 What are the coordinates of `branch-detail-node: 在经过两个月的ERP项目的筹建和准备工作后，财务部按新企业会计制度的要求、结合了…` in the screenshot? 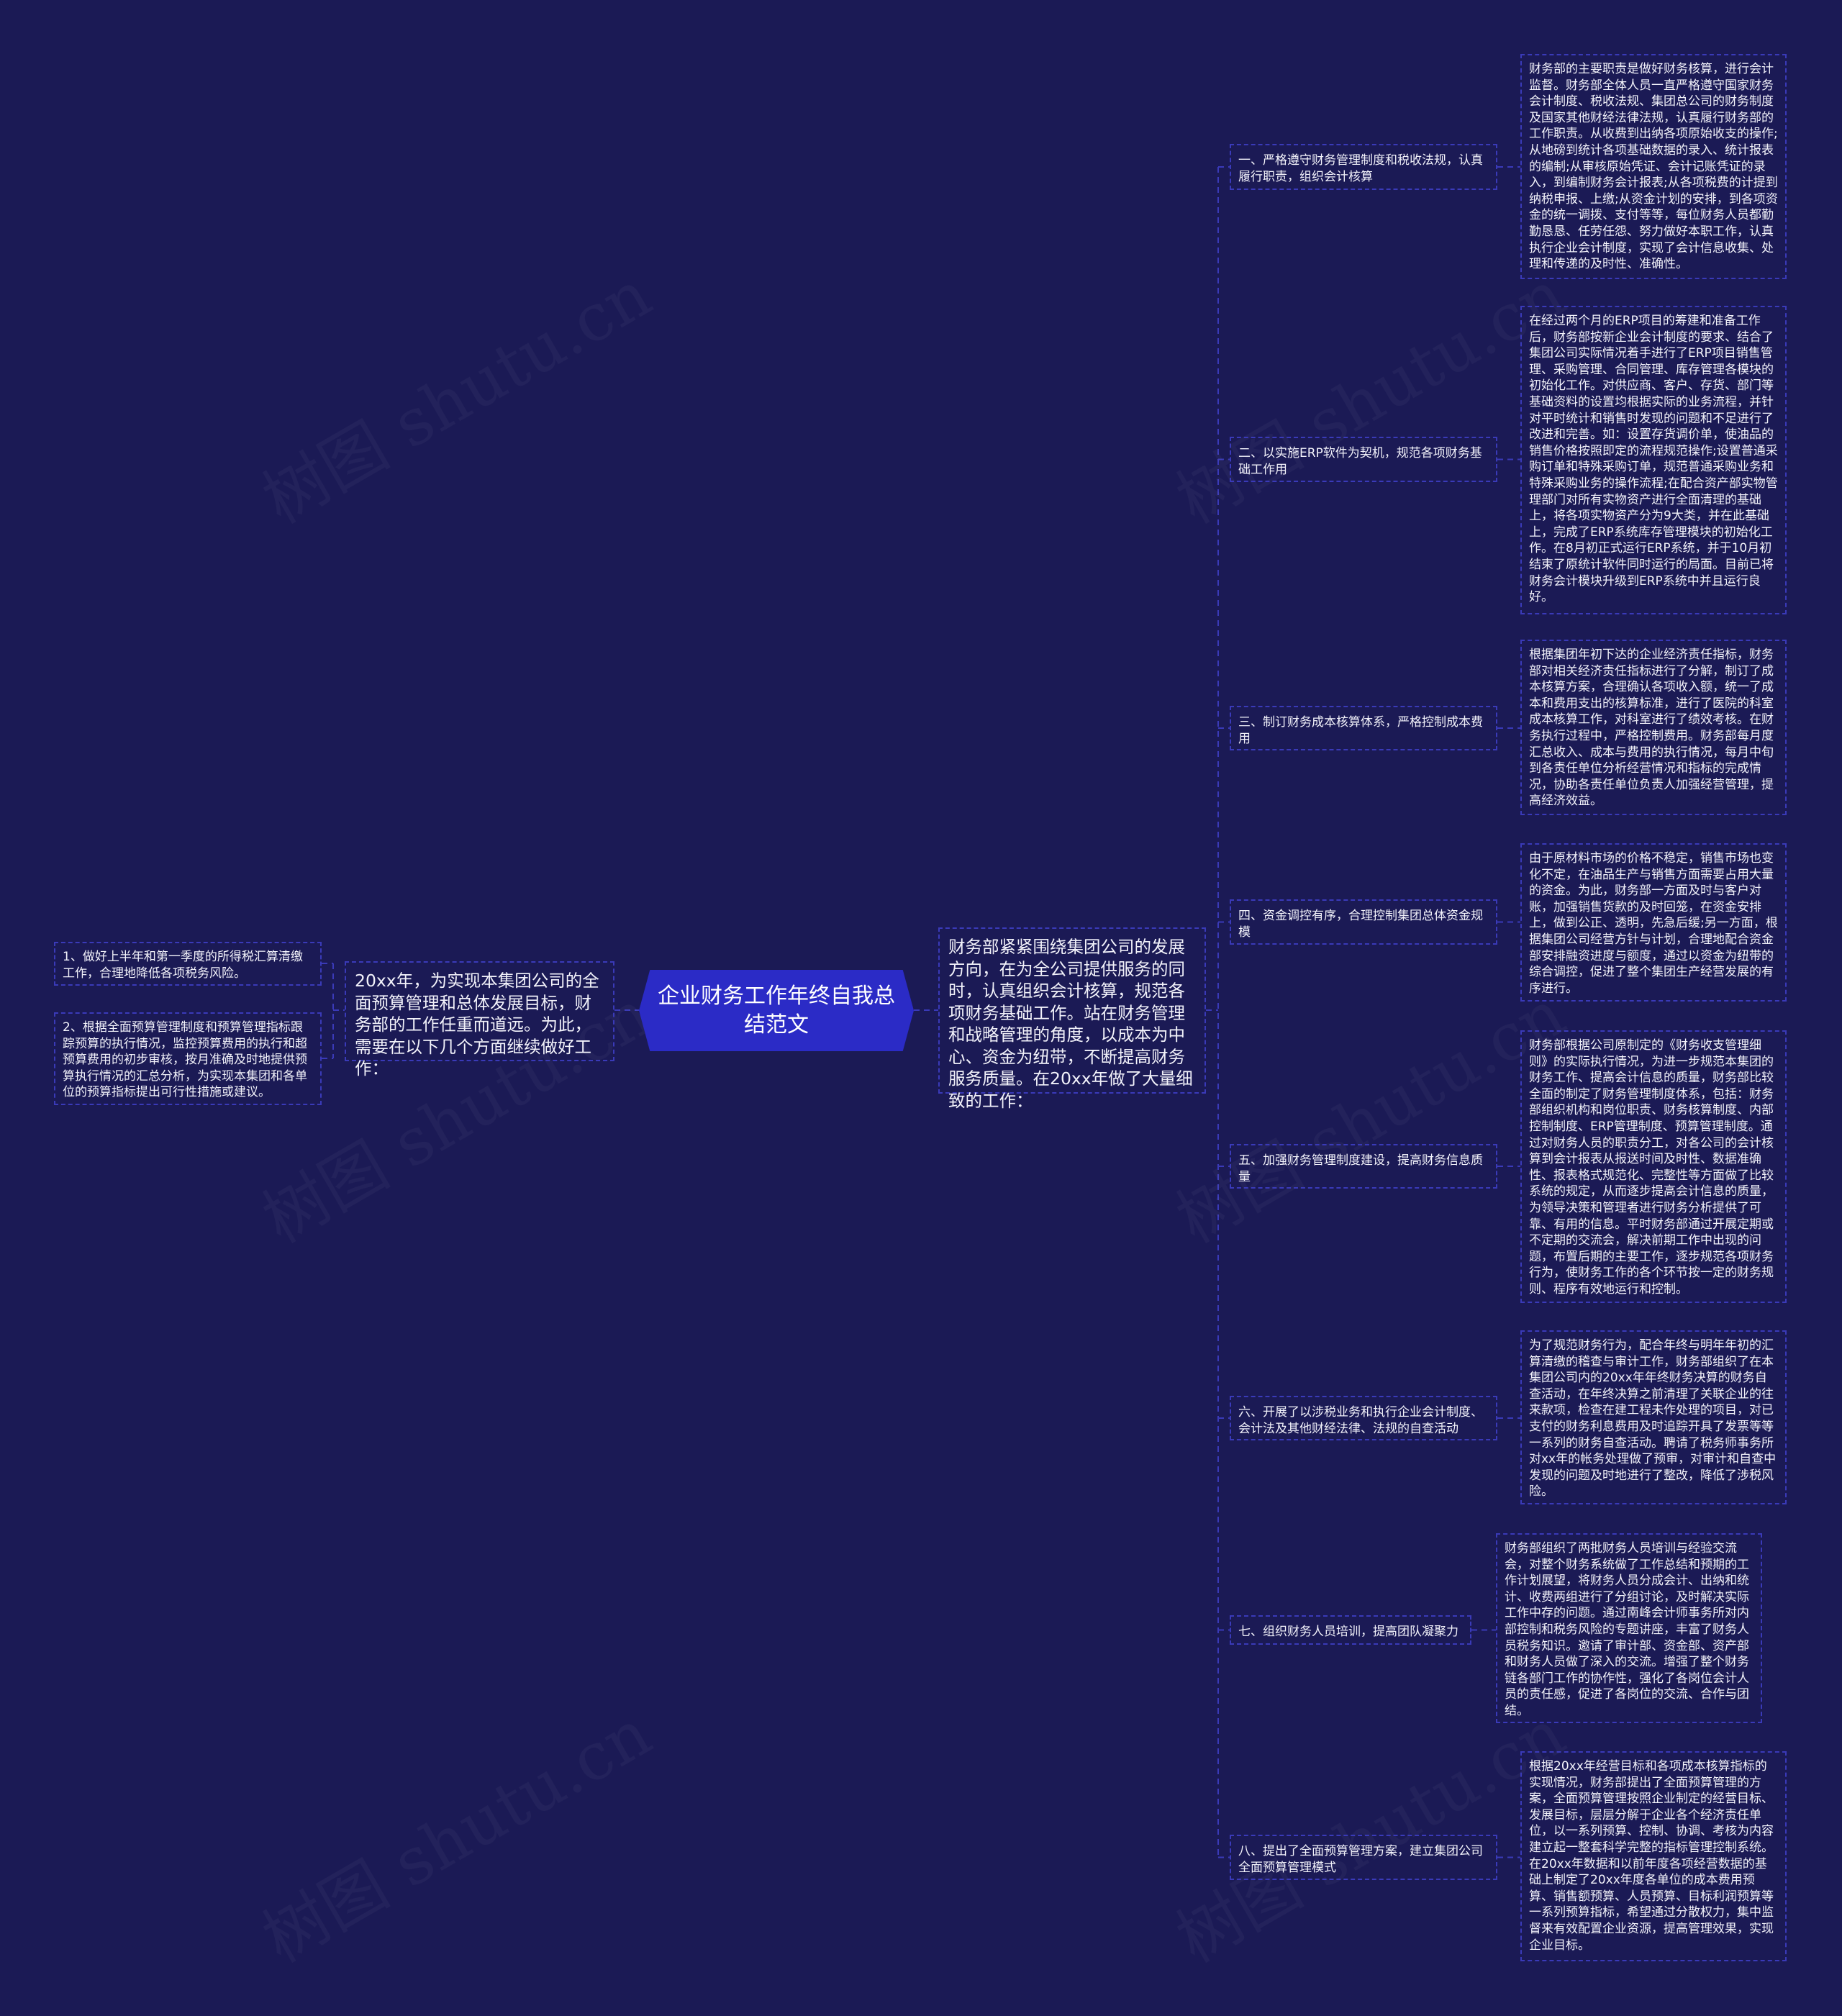 It's located at (1653, 460).